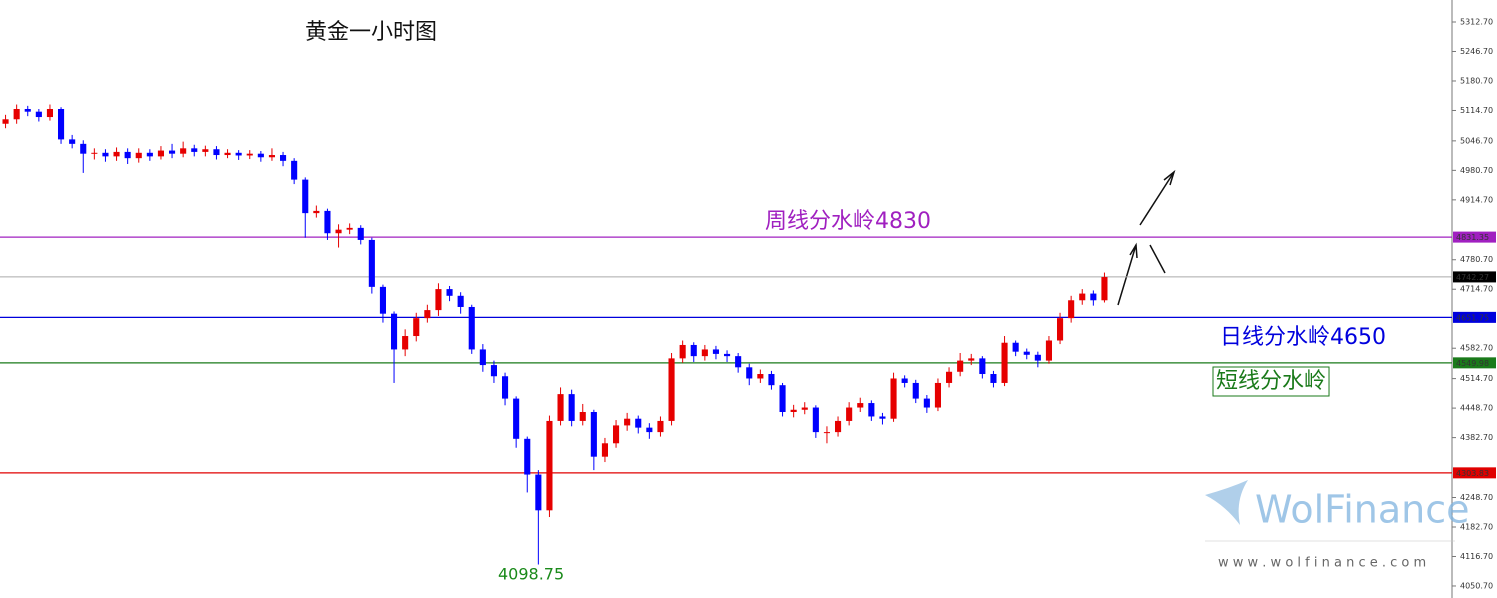 The height and width of the screenshot is (598, 1497). I want to click on level-label-box, so click(1474, 317).